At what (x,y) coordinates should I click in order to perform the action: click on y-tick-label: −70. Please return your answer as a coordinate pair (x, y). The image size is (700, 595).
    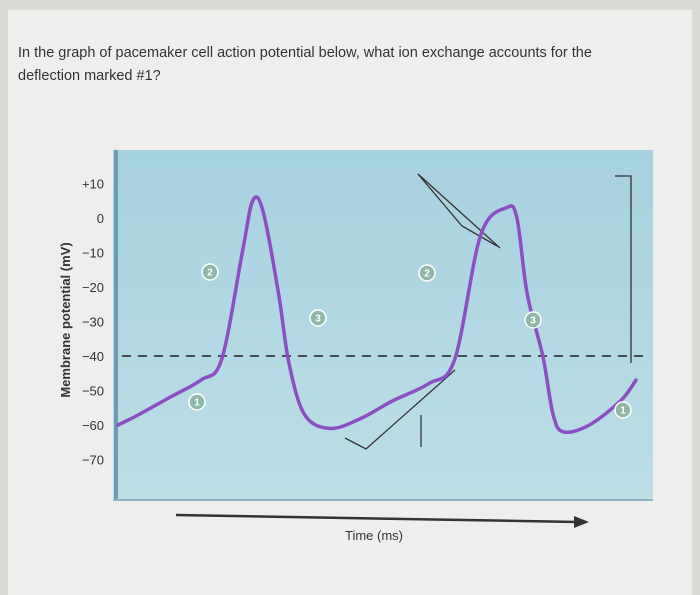
    Looking at the image, I should click on (93, 460).